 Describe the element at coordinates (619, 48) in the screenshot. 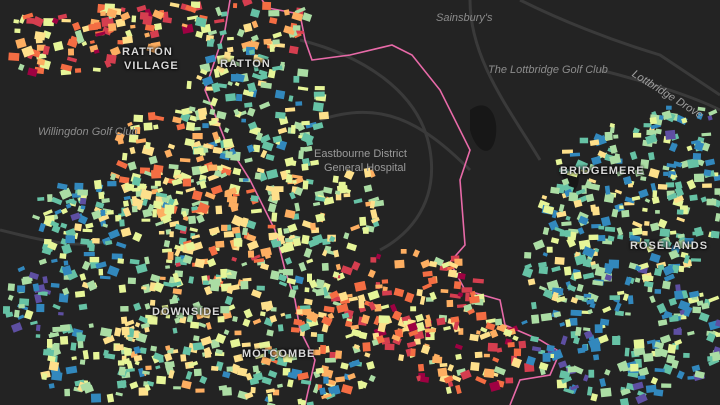

I see `road` at that location.